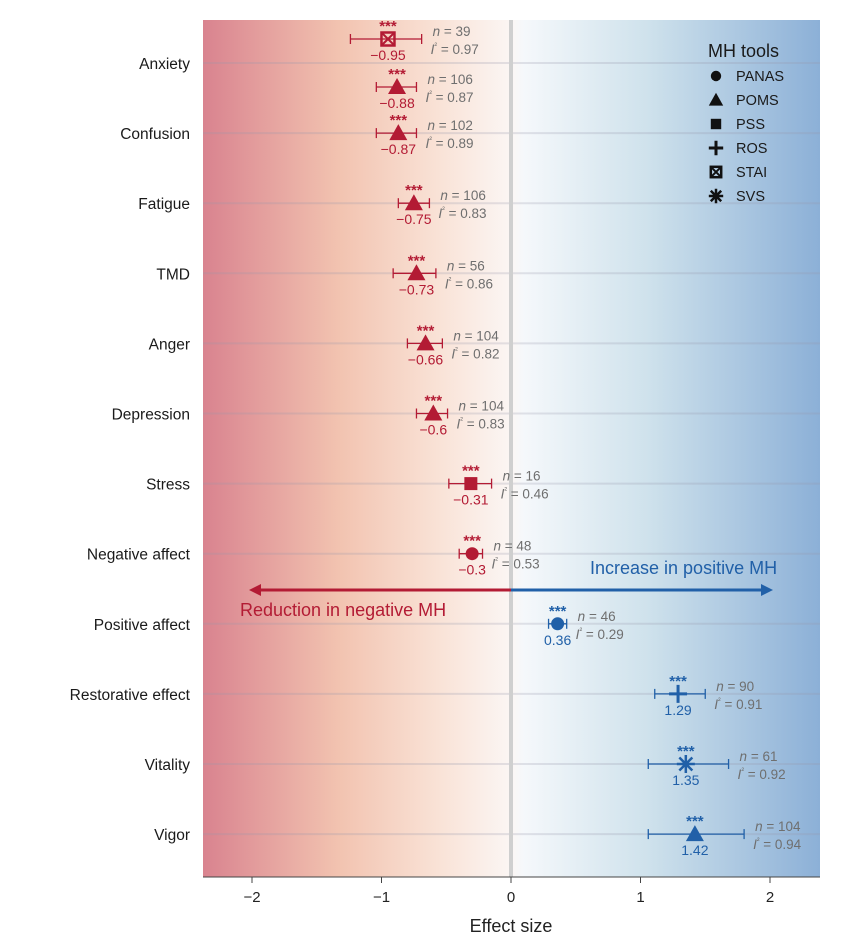 This screenshot has width=850, height=943. Describe the element at coordinates (449, 125) in the screenshot. I see `n-label: n = 102` at that location.